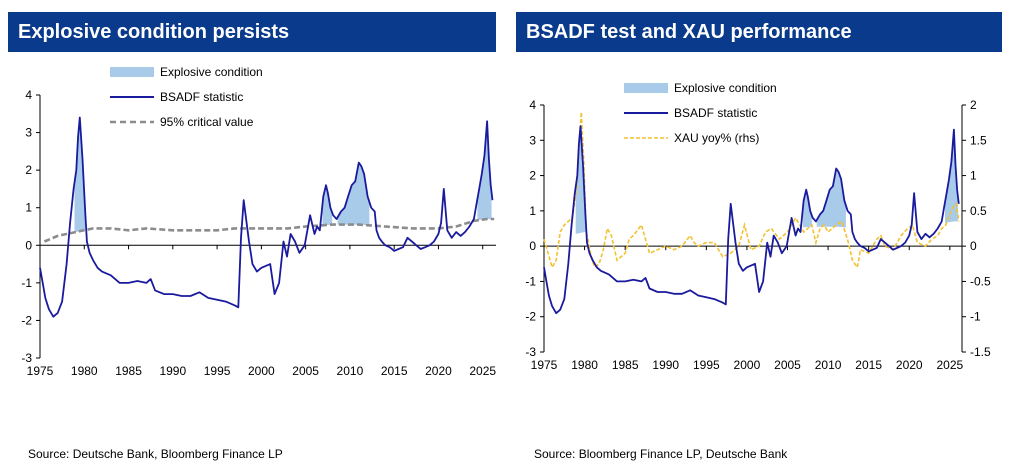 The width and height of the screenshot is (1024, 466). What do you see at coordinates (482, 371) in the screenshot?
I see `c0-x-tick-label-10: 2025` at bounding box center [482, 371].